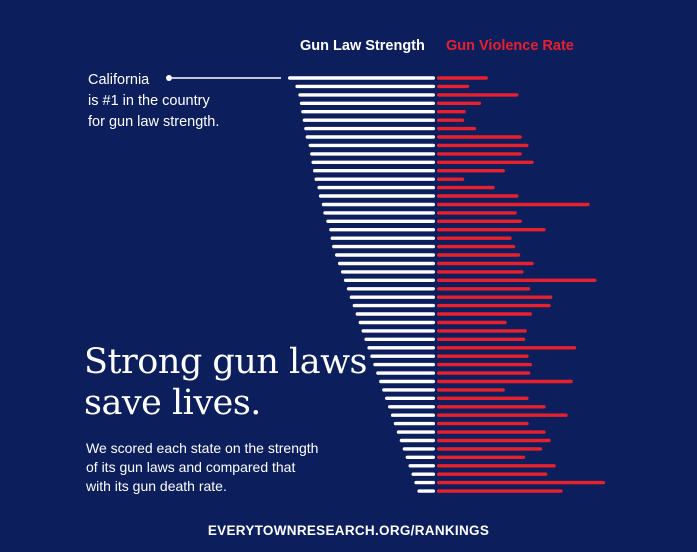 This screenshot has width=697, height=552. I want to click on callout-dot, so click(169, 78).